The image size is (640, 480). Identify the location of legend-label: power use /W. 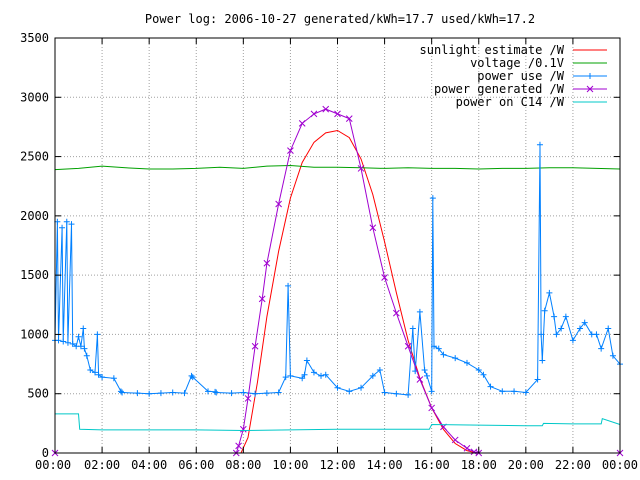
(520, 76).